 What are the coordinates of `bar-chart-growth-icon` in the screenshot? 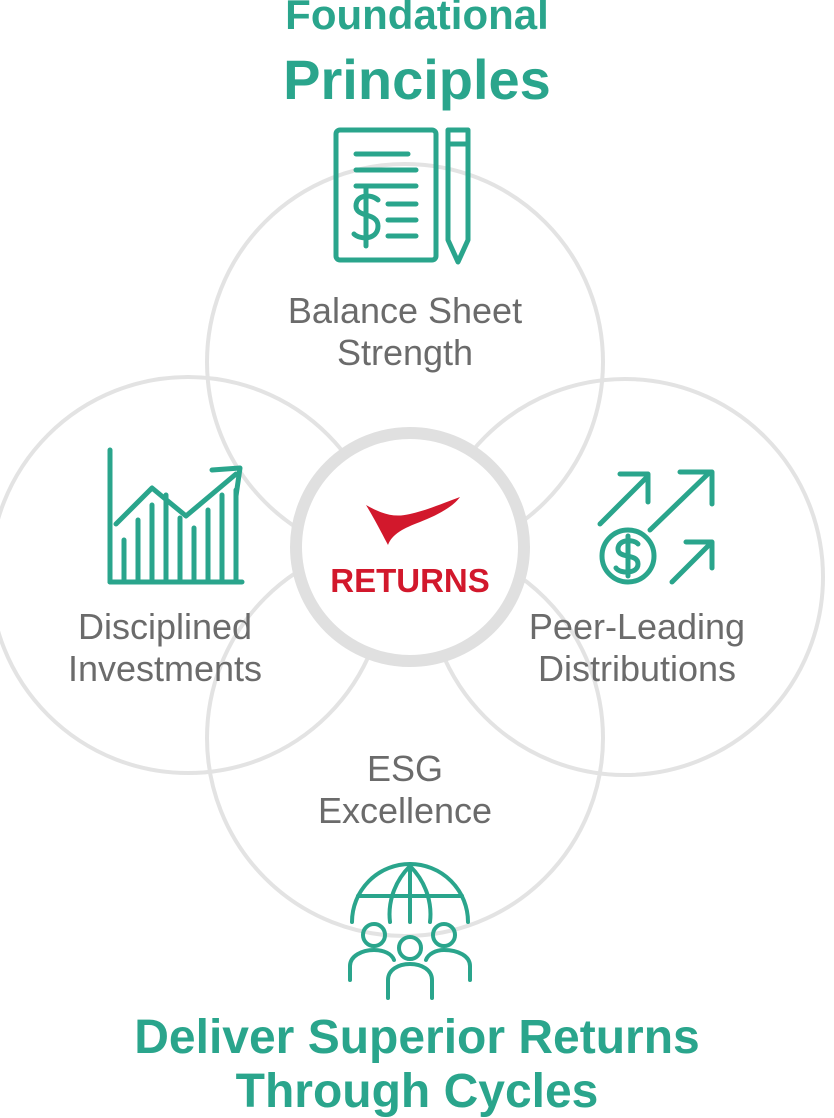 It's located at (176, 516).